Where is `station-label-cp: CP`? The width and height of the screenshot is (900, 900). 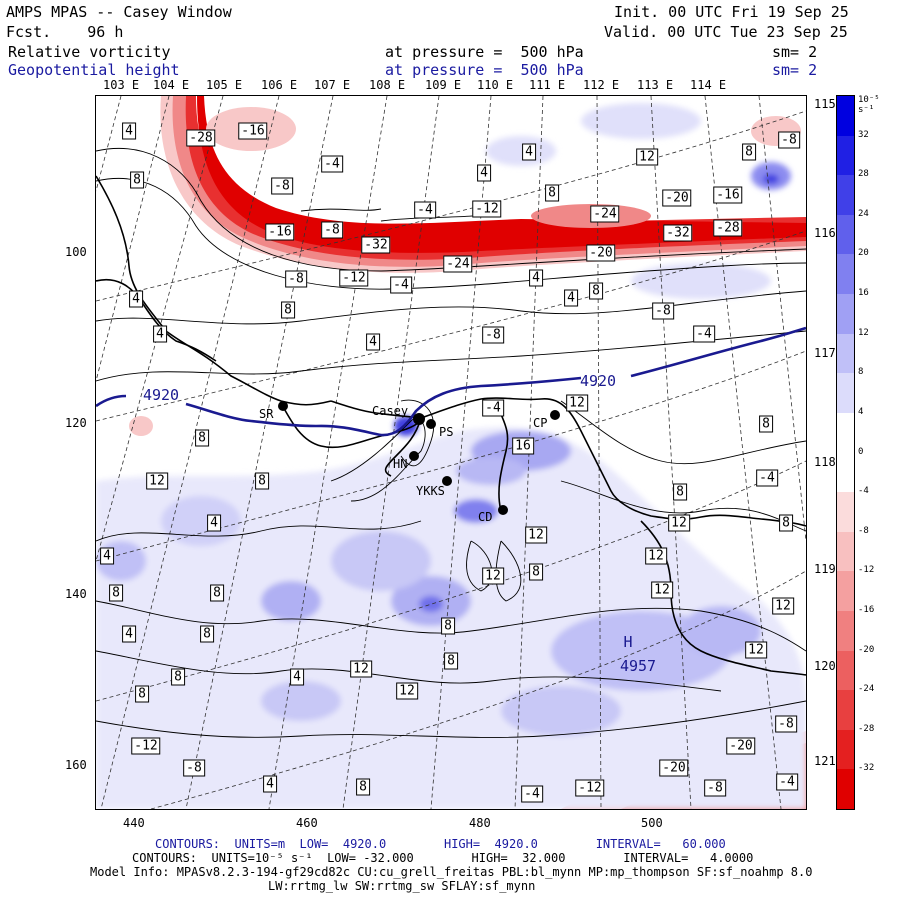 station-label-cp: CP is located at coordinates (540, 423).